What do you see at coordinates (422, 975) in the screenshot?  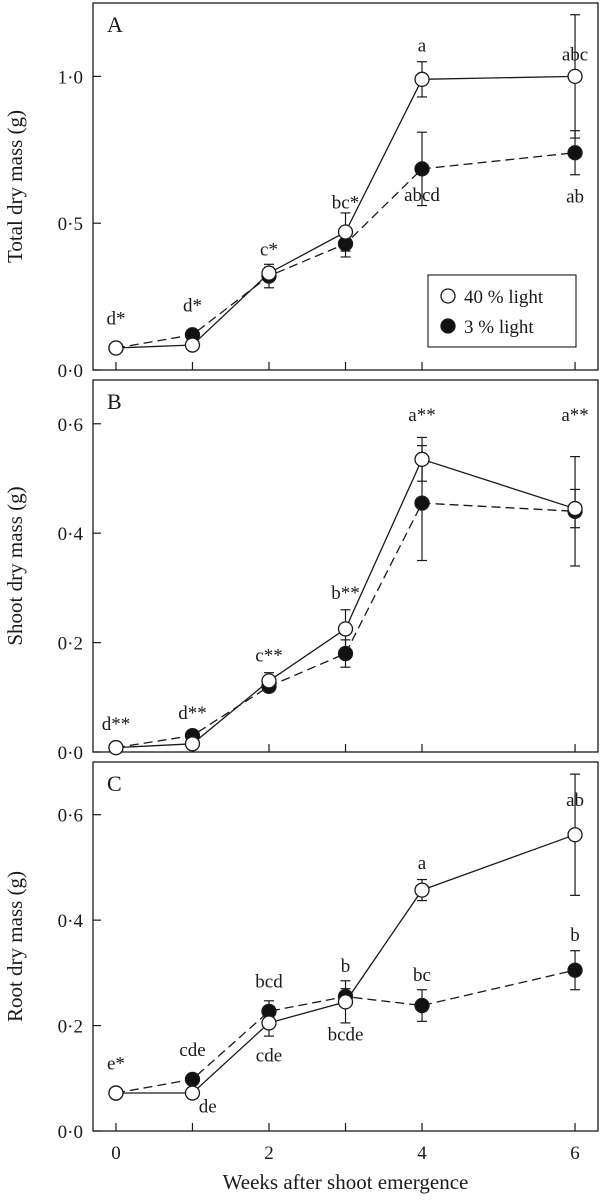 I see `significance-label: bc` at bounding box center [422, 975].